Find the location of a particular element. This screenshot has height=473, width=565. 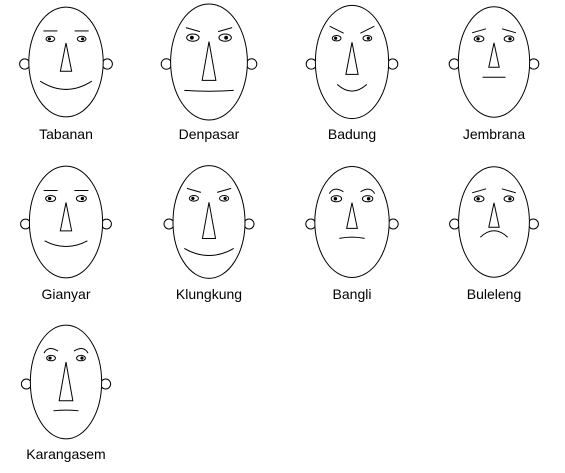

face-label: Klungkung is located at coordinates (209, 294).